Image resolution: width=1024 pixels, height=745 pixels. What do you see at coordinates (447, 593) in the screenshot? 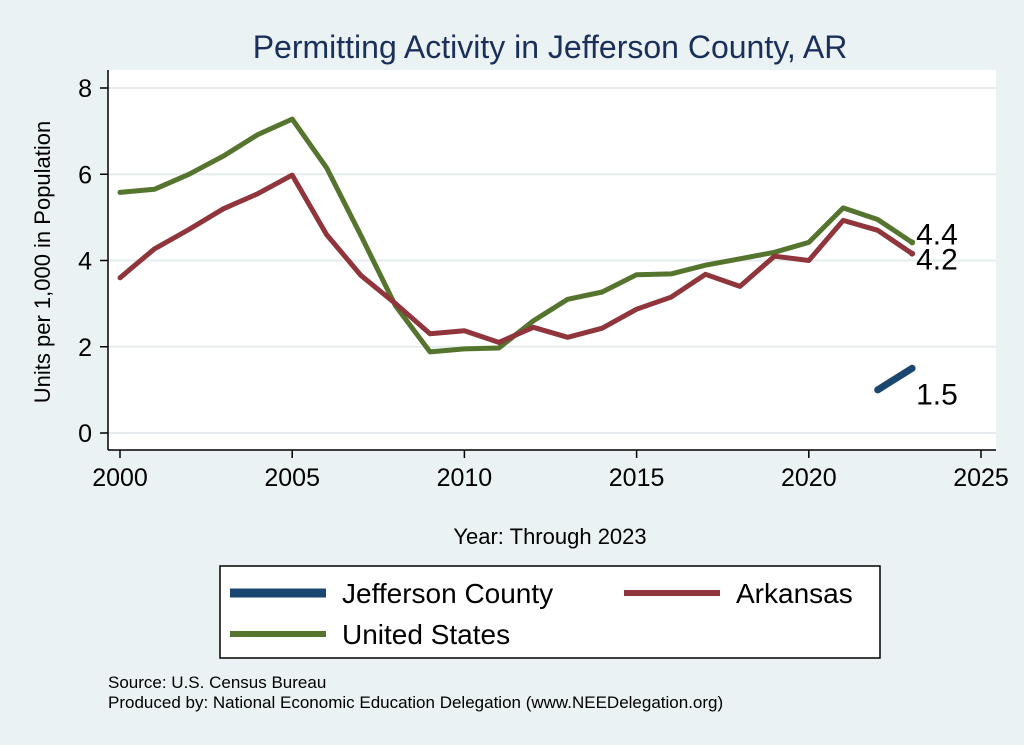
I see `legend-label-jefferson-county: Jefferson County` at bounding box center [447, 593].